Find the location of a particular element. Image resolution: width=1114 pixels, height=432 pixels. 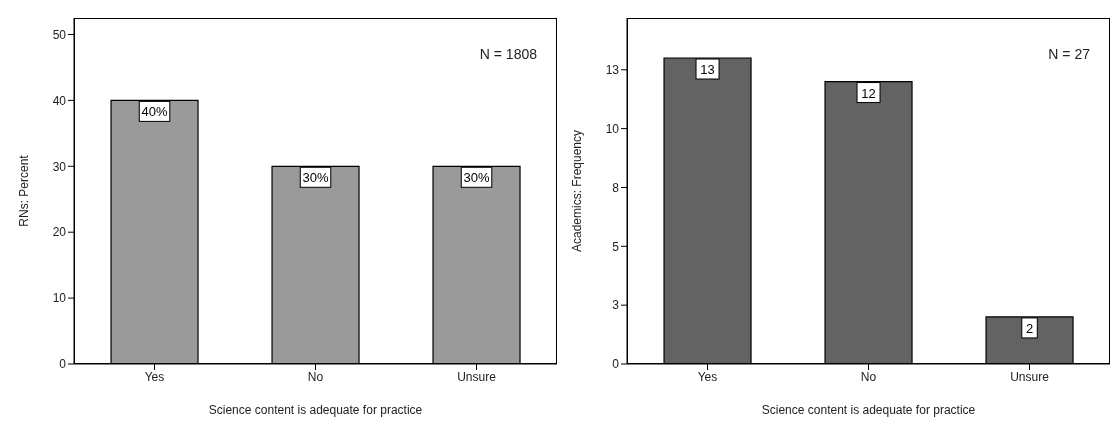

y-tick-label: 5 is located at coordinates (616, 246).